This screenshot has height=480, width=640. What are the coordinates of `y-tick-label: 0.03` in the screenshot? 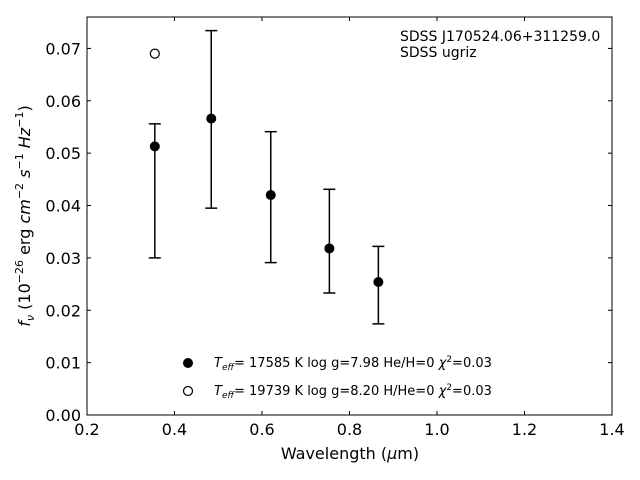 It's located at (63, 258).